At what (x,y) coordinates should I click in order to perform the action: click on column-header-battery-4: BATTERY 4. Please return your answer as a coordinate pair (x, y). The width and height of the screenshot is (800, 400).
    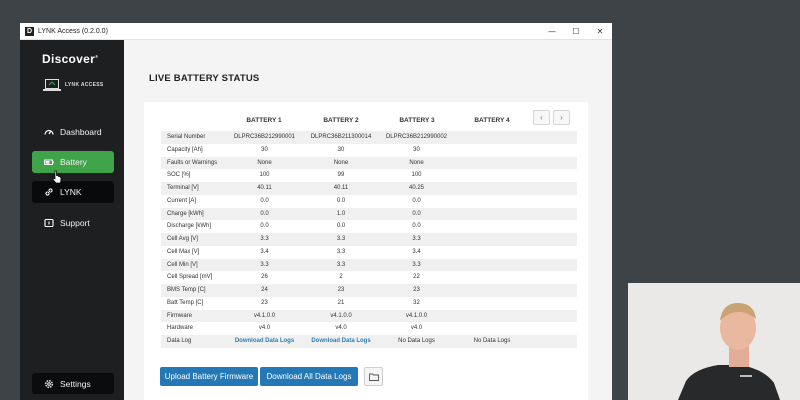
    Looking at the image, I should click on (492, 120).